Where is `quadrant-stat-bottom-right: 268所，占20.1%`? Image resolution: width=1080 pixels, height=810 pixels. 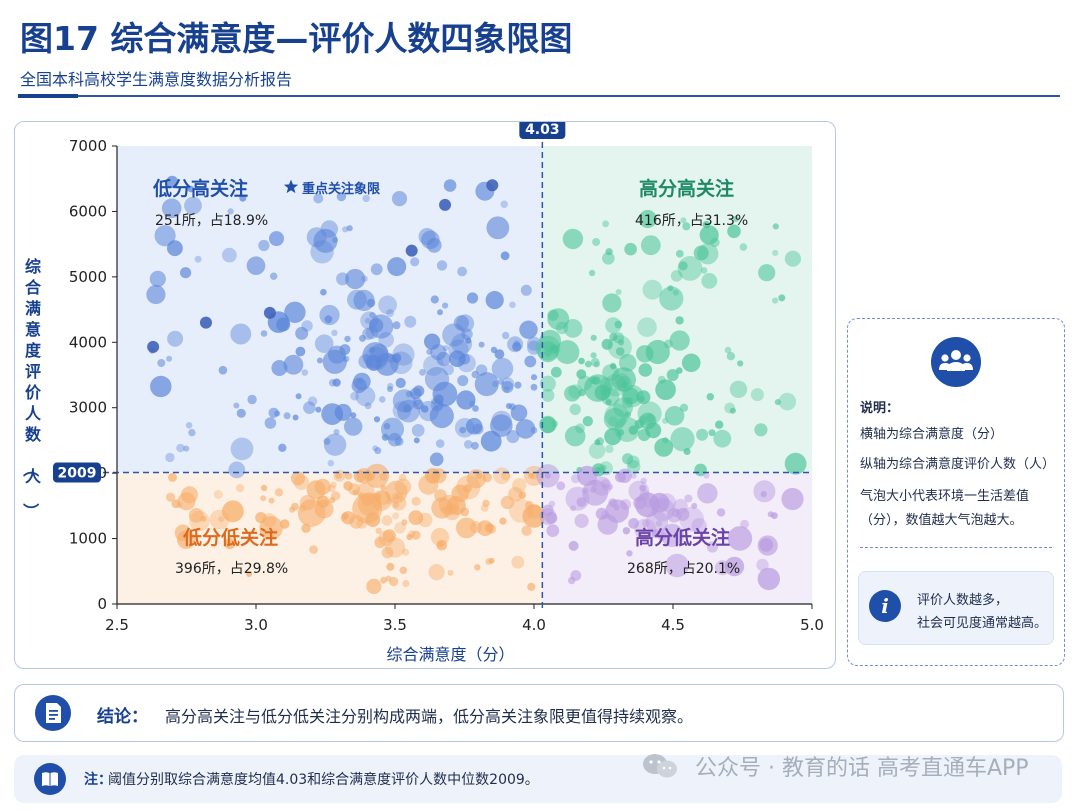 quadrant-stat-bottom-right: 268所，占20.1% is located at coordinates (683, 569).